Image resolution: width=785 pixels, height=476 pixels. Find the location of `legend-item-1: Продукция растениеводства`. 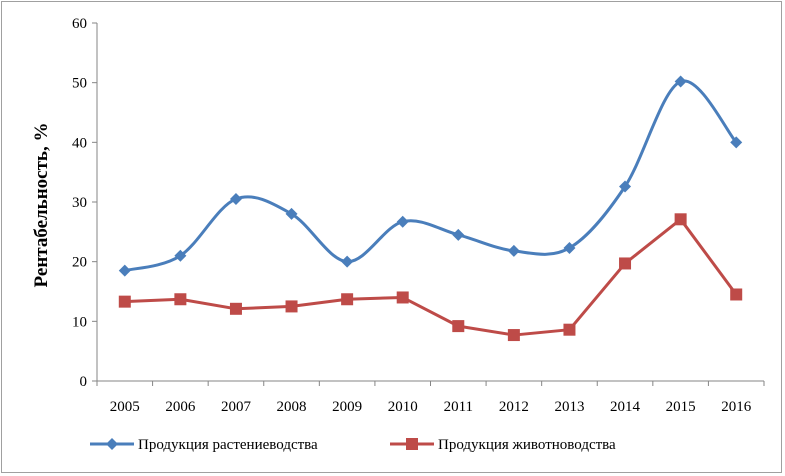

legend-item-1: Продукция растениеводства is located at coordinates (204, 445).